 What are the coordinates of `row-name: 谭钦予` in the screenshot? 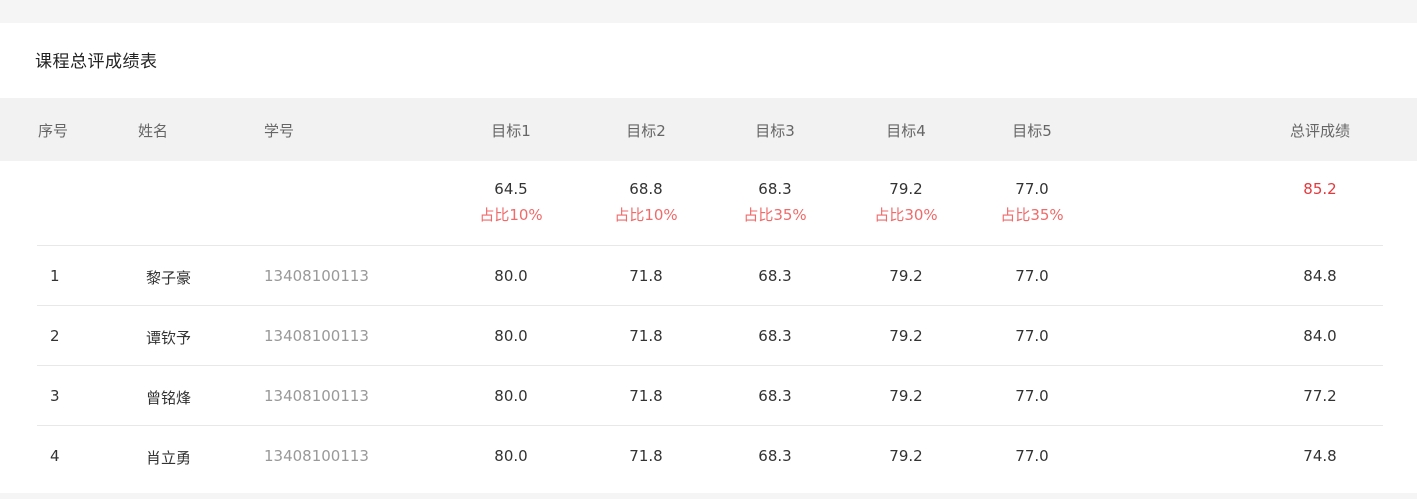 It's located at (169, 338).